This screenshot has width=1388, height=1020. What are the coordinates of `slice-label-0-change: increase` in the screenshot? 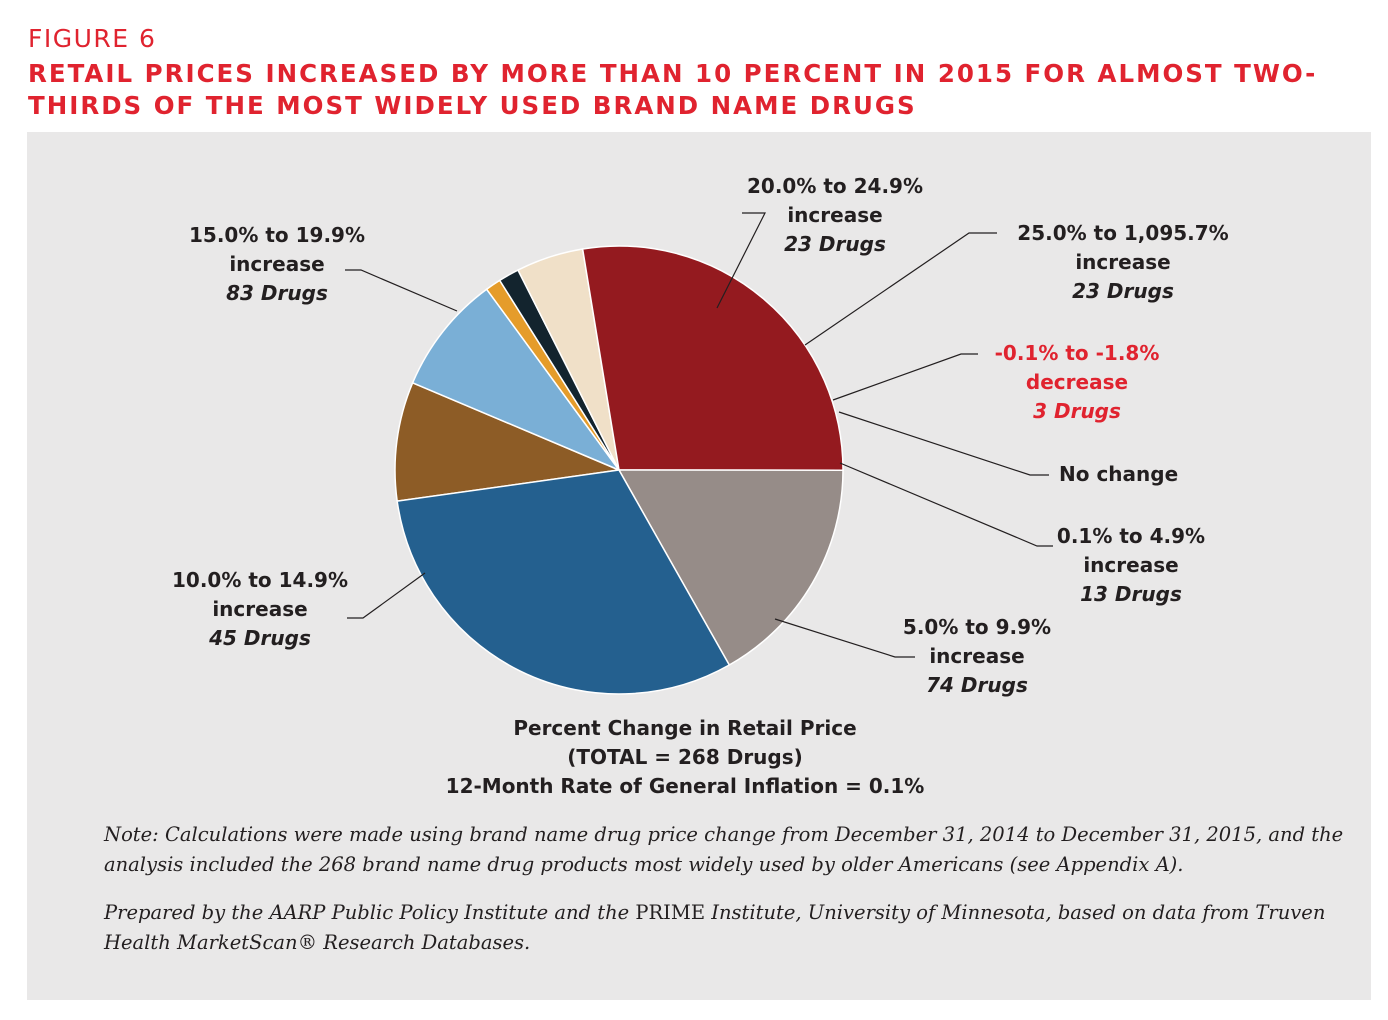 It's located at (834, 215).